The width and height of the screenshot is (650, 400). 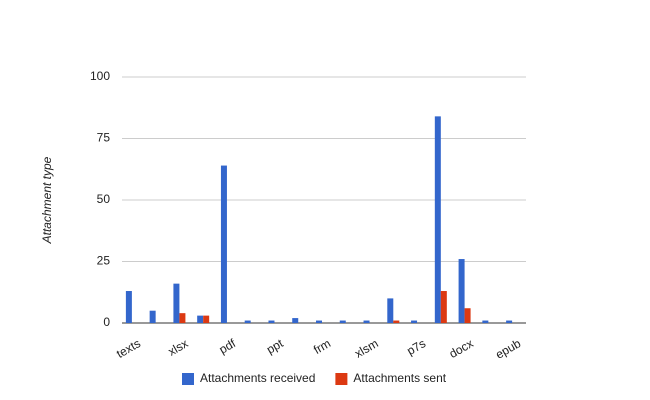 What do you see at coordinates (104, 138) in the screenshot?
I see `y-tick-label: 75` at bounding box center [104, 138].